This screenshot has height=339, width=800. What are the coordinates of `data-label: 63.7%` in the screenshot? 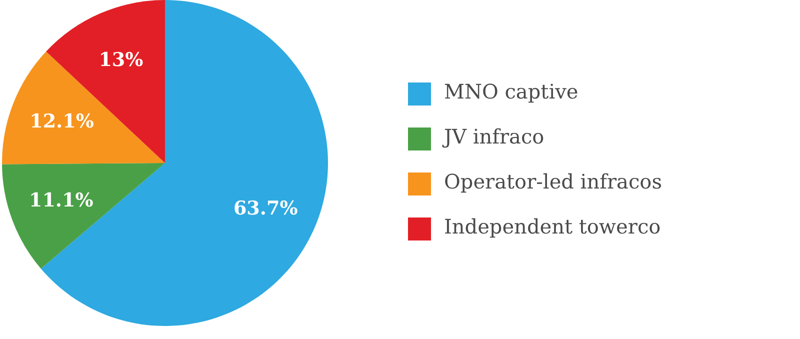 It's located at (265, 208).